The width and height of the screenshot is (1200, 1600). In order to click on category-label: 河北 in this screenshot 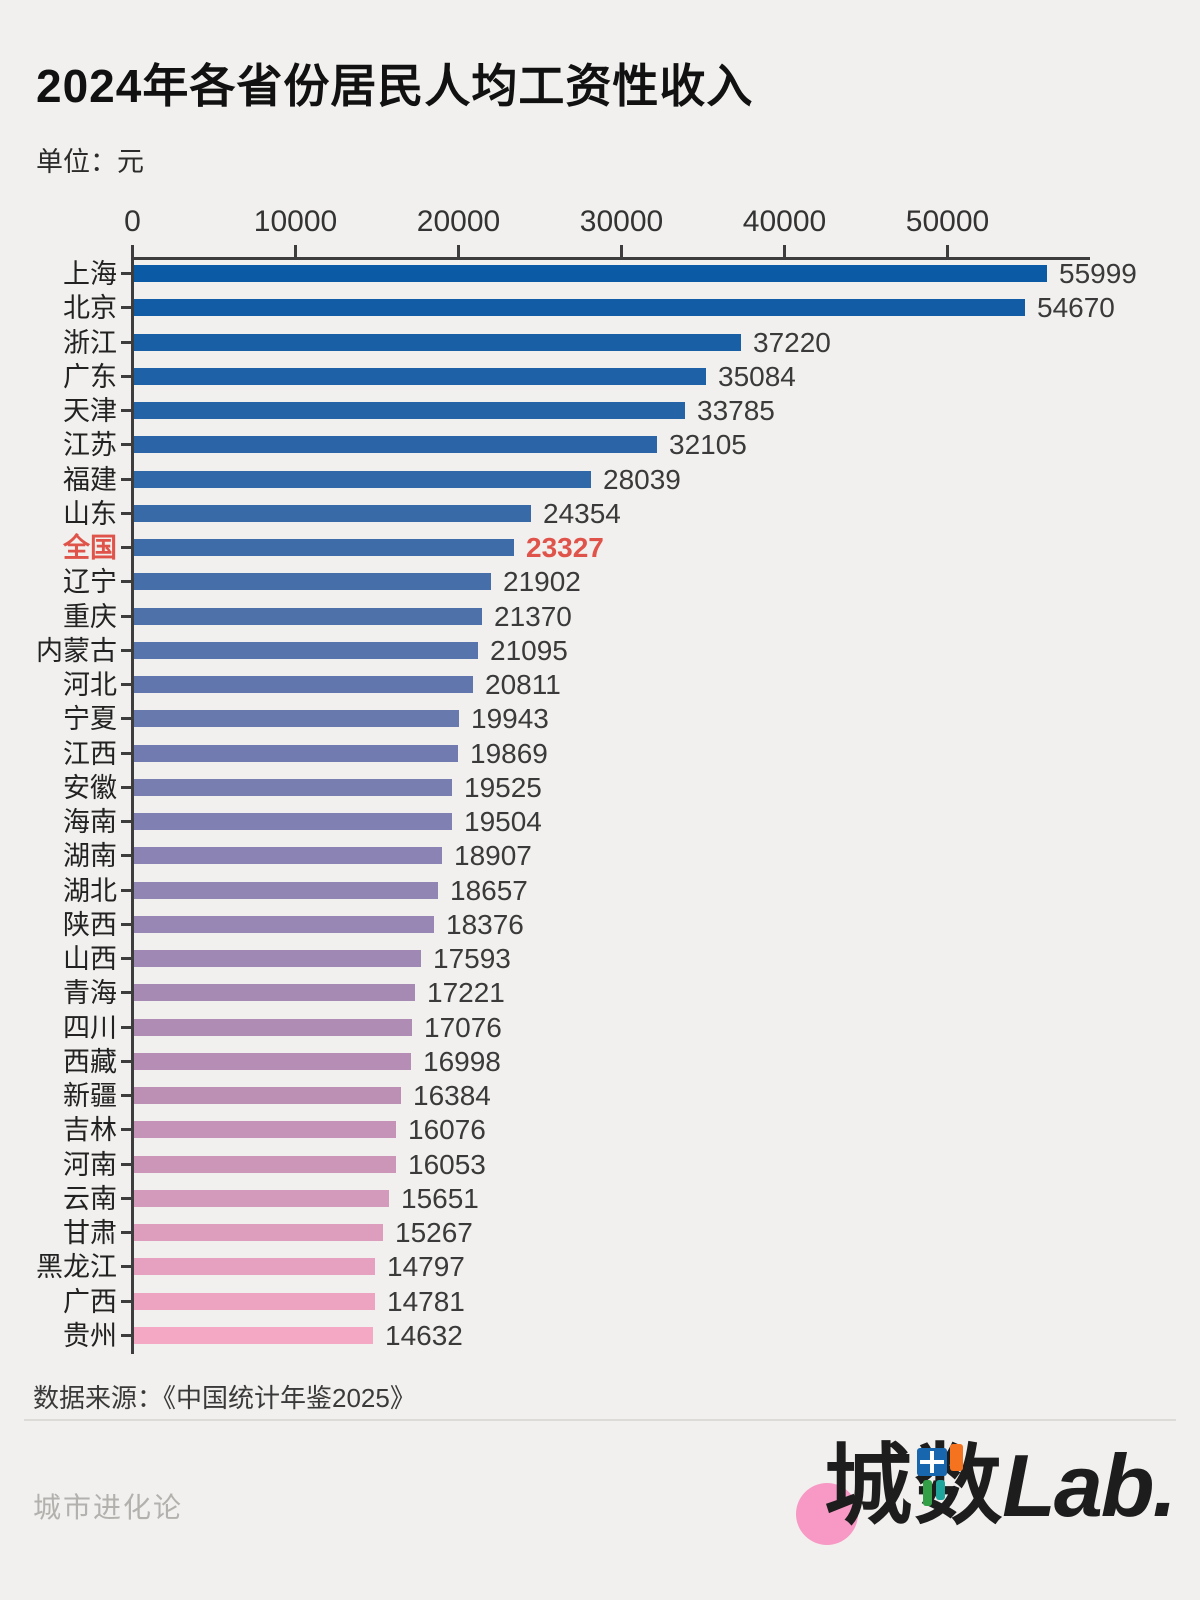, I will do `click(90, 684)`.